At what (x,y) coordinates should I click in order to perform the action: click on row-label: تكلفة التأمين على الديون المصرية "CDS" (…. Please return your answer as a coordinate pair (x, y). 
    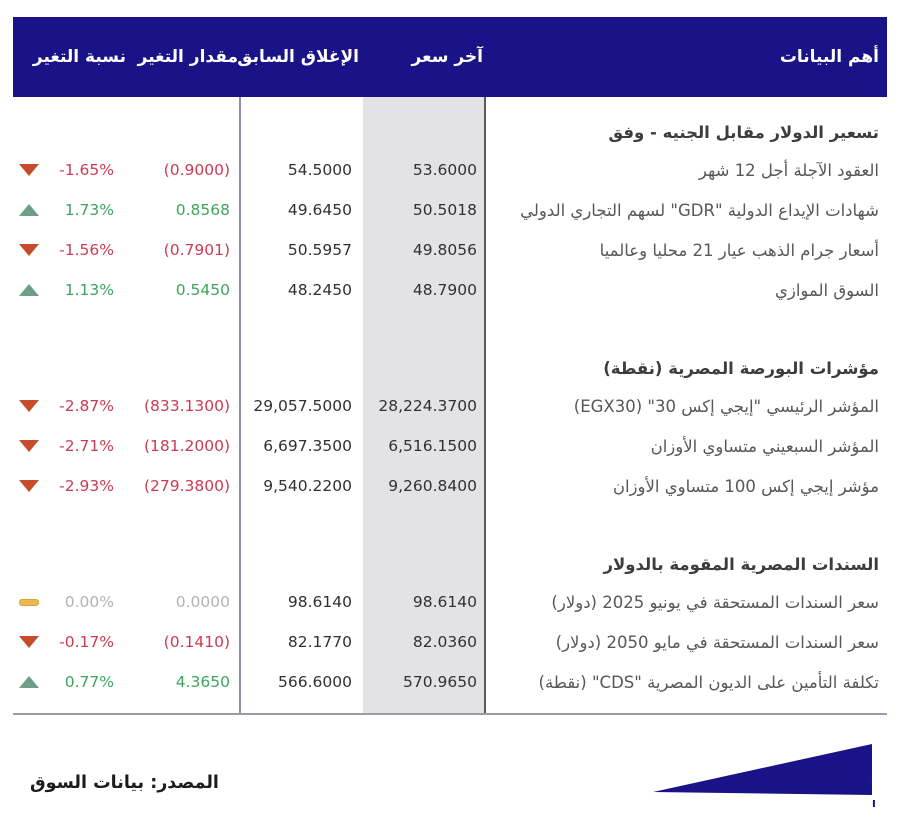
    Looking at the image, I should click on (708, 682).